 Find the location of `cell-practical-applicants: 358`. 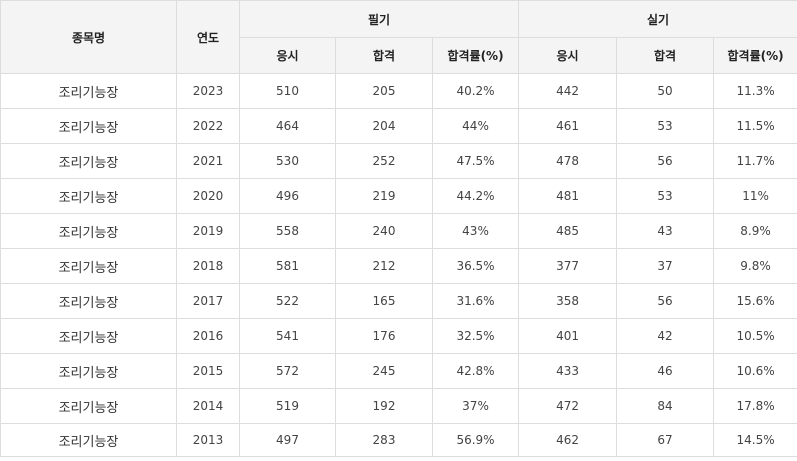

cell-practical-applicants: 358 is located at coordinates (568, 301).